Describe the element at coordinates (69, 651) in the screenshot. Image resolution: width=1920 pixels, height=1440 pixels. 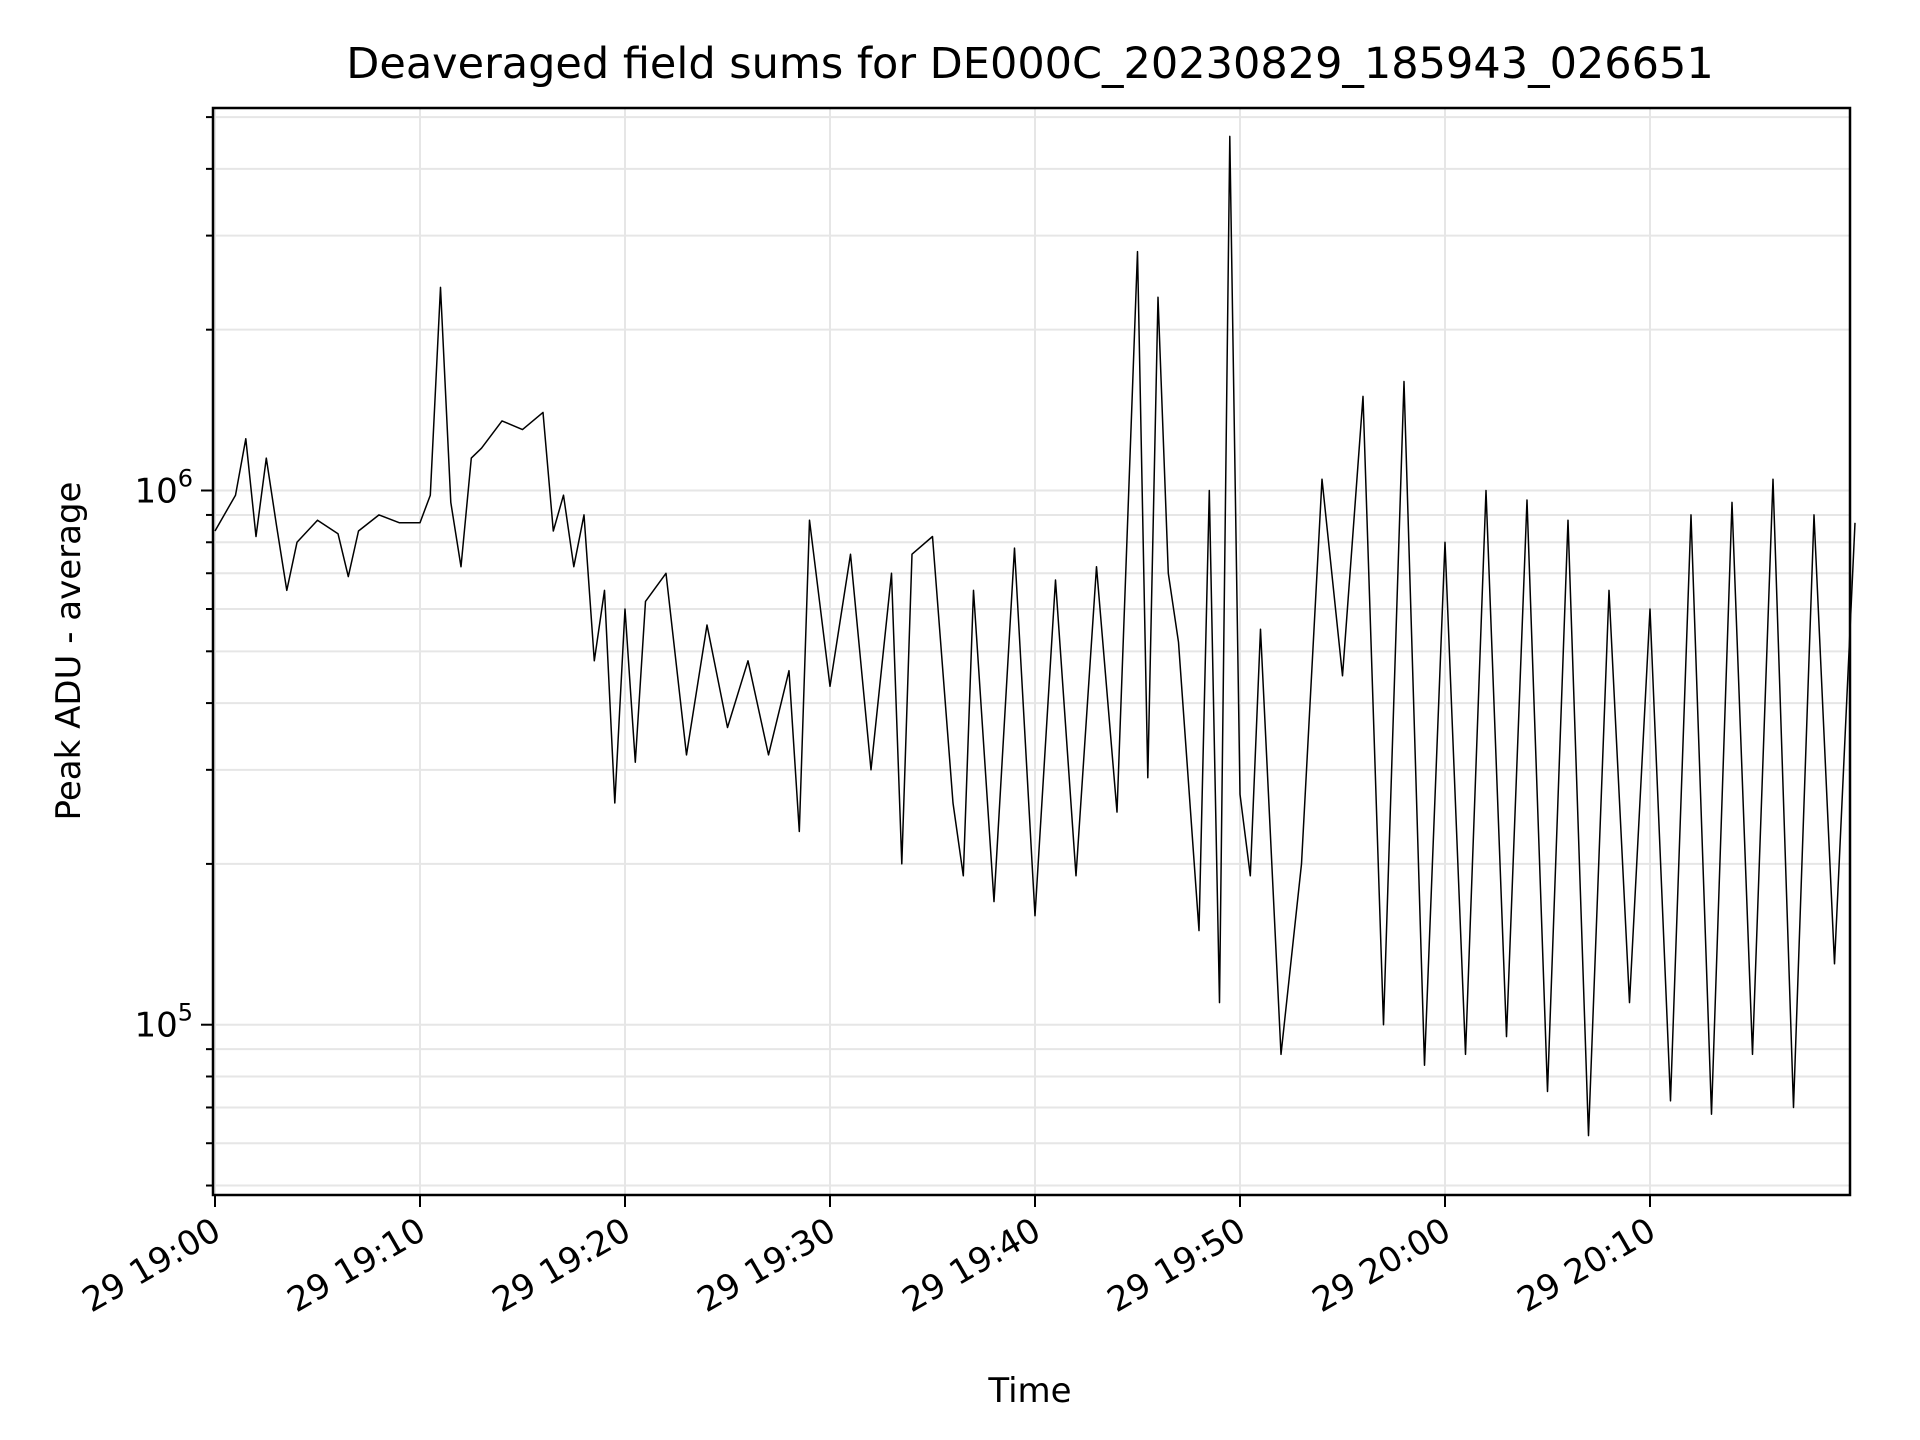
I see `y-axis-label: Peak ADU - average` at that location.